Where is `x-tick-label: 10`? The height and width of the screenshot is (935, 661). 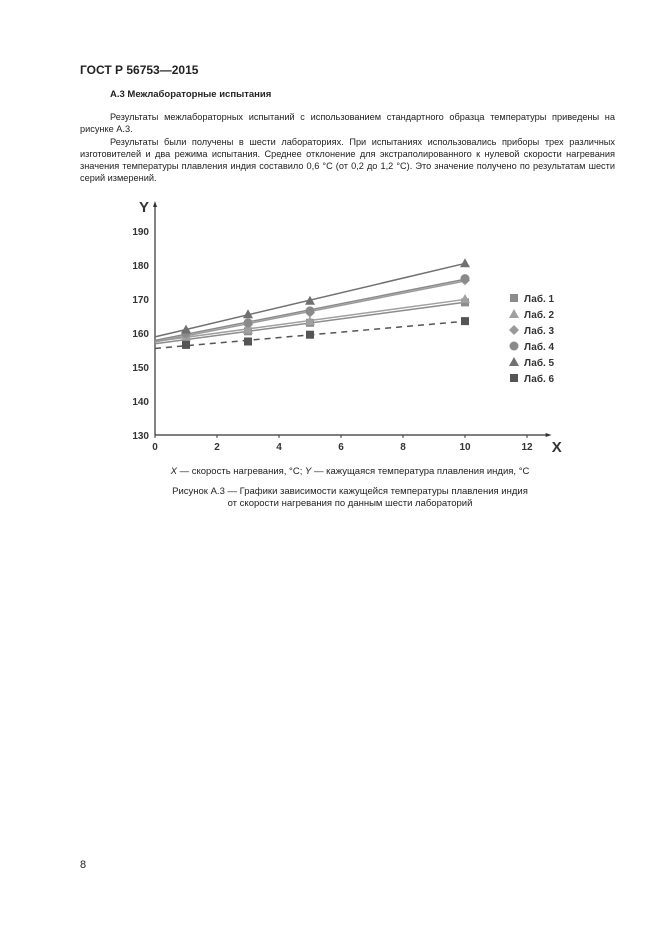
x-tick-label: 10 is located at coordinates (465, 447).